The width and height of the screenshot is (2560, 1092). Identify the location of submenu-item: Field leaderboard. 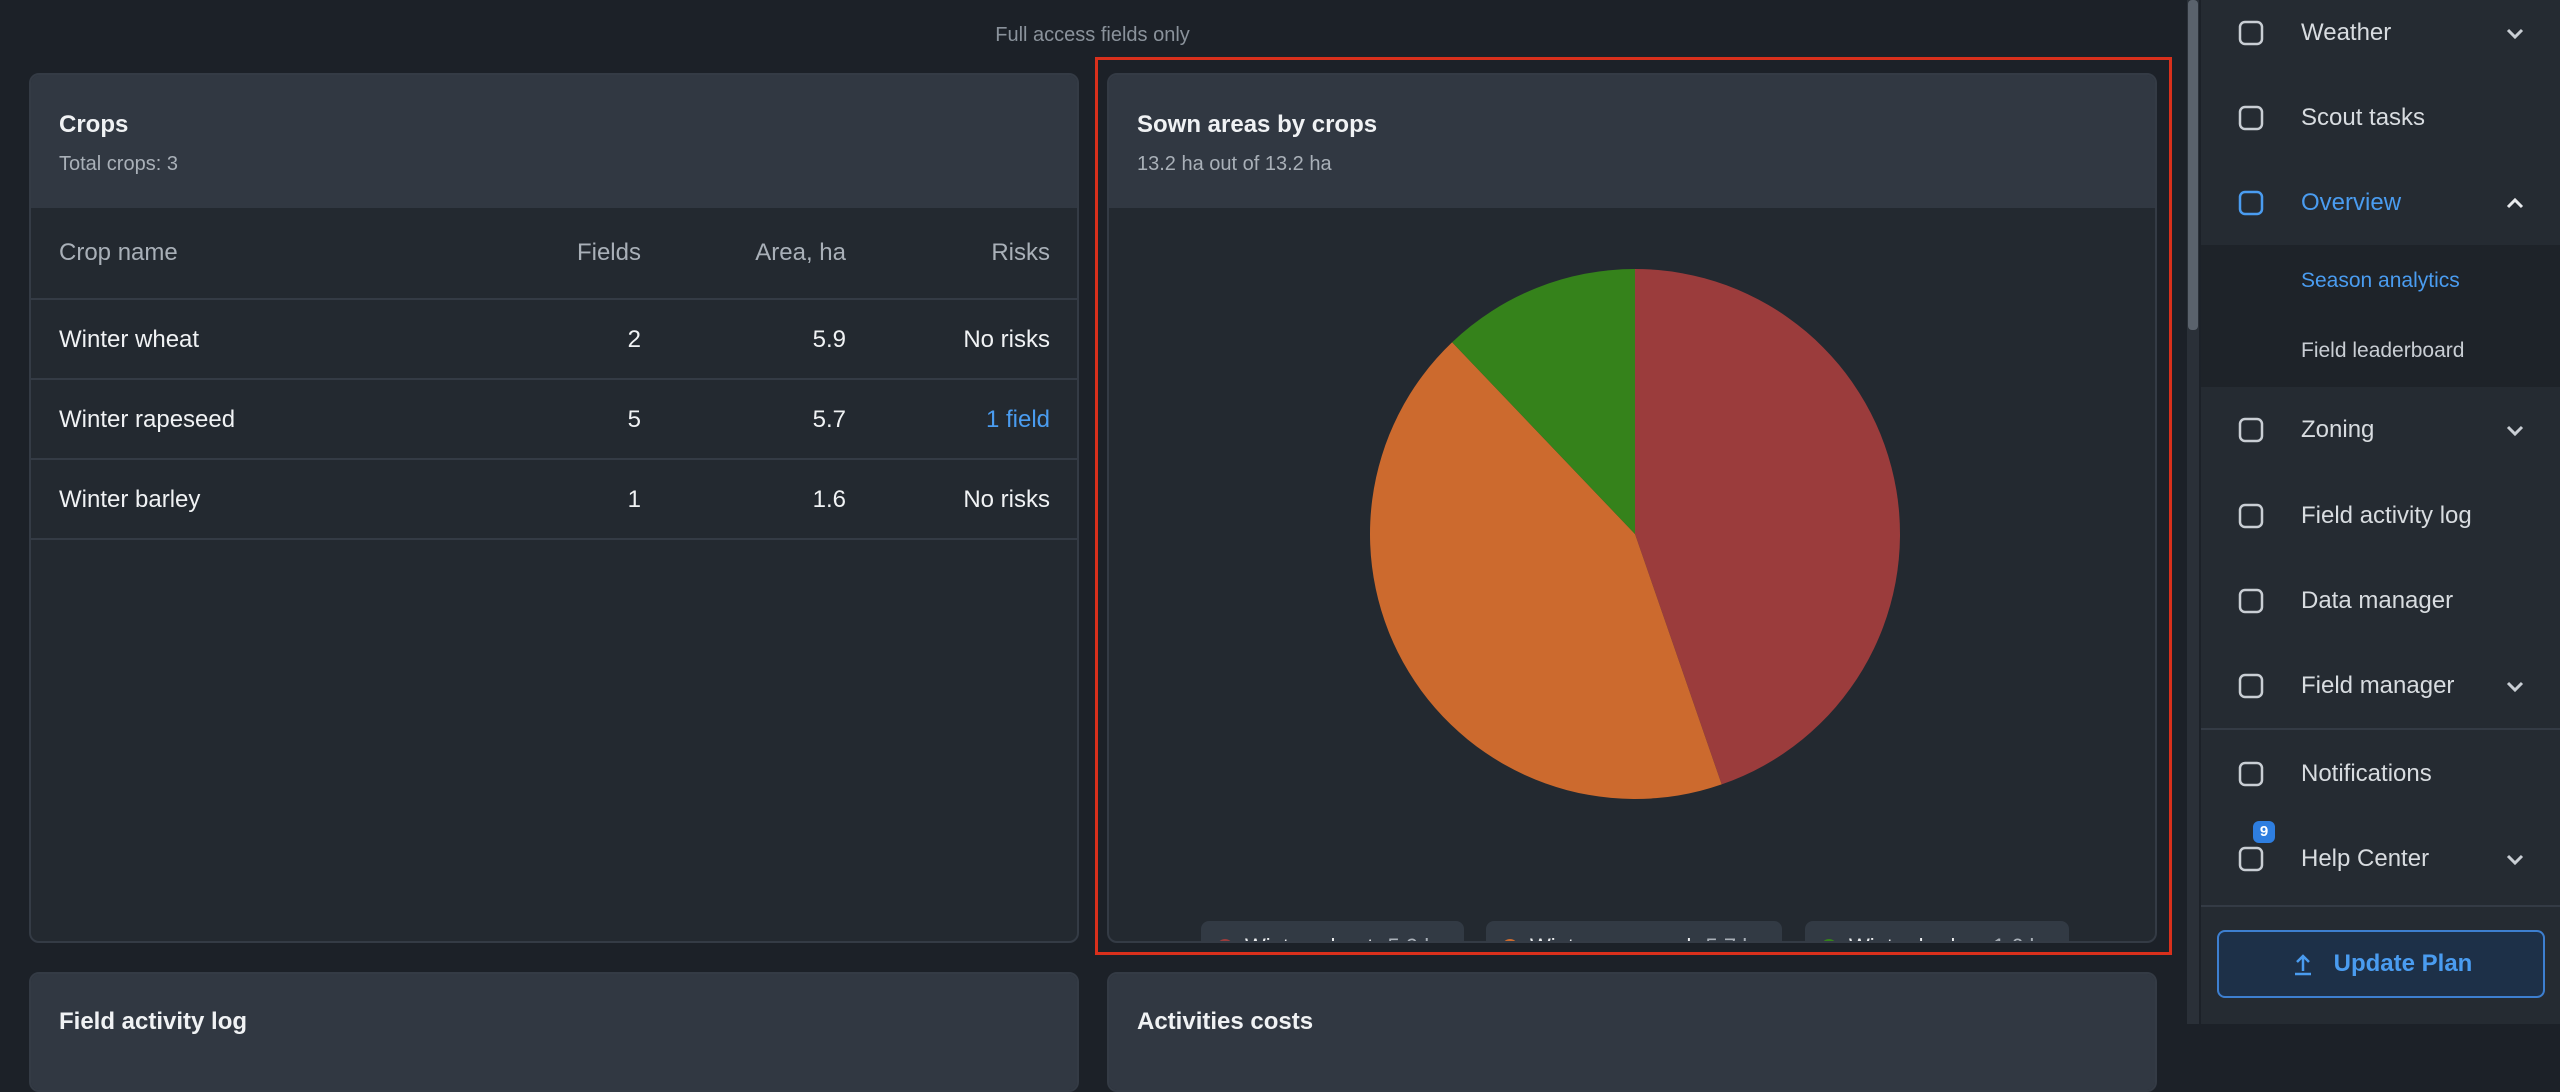
(2383, 350).